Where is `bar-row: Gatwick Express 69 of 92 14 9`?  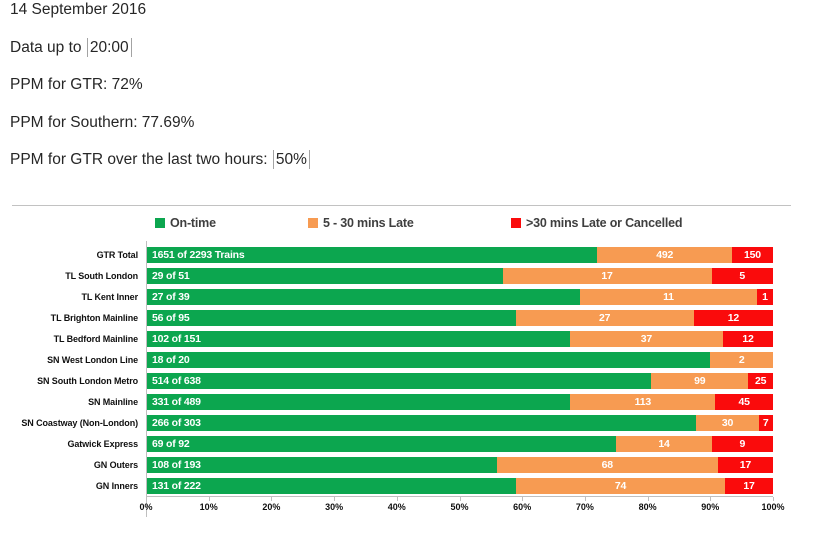
bar-row: Gatwick Express 69 of 92 14 9 is located at coordinates (401, 443).